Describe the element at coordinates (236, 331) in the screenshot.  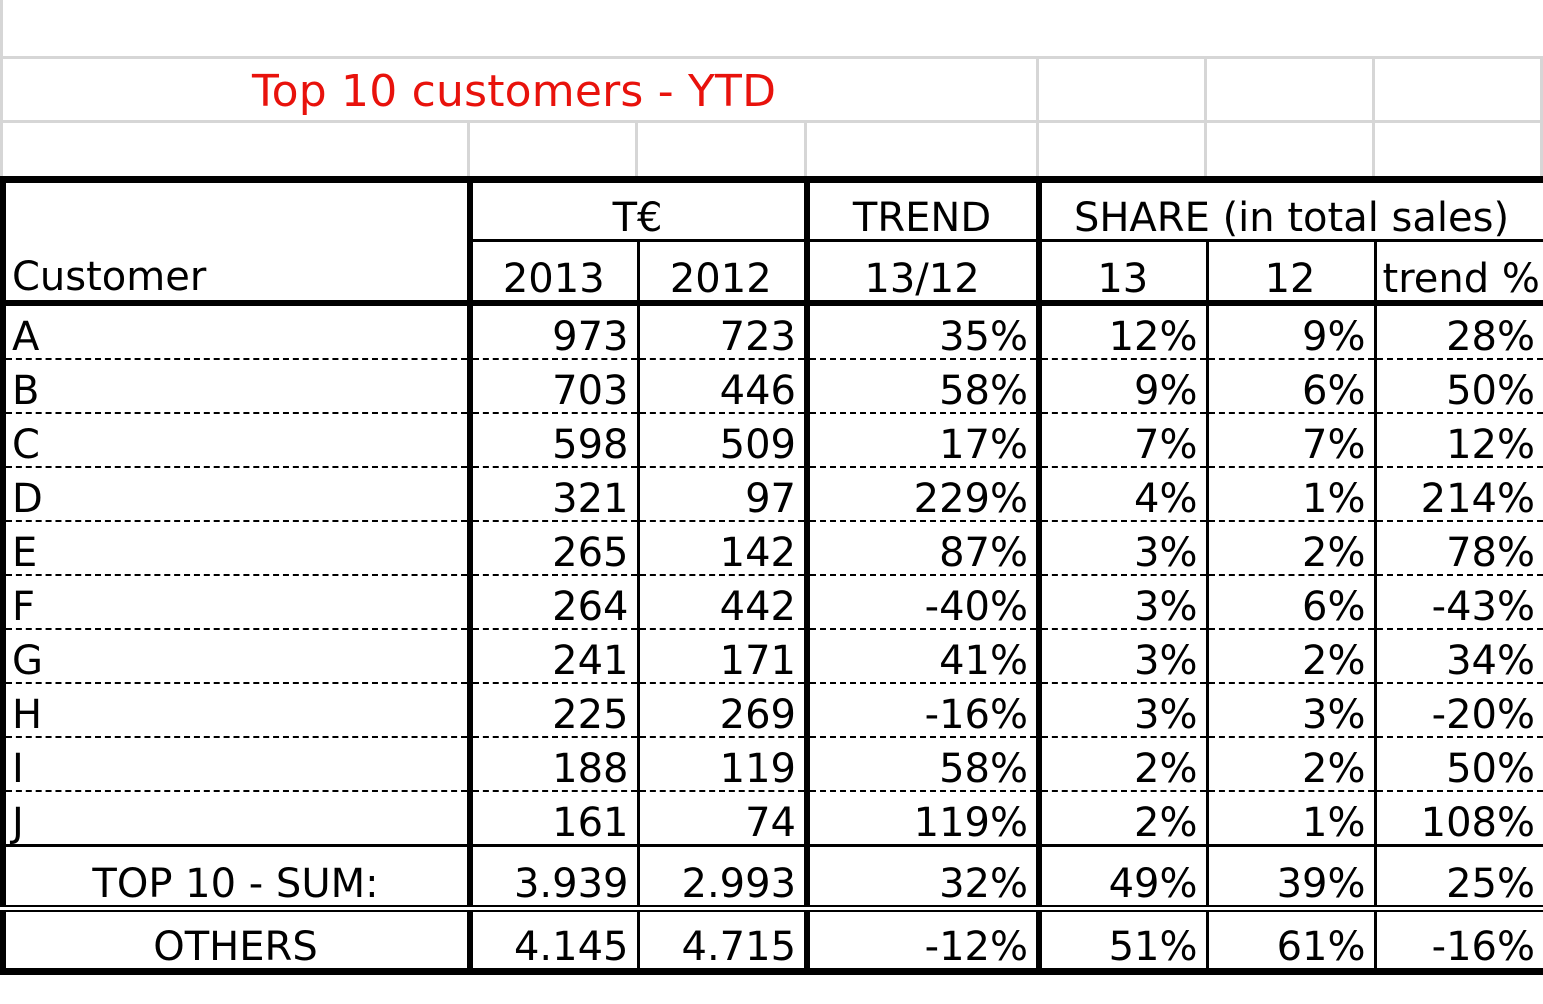
I see `cell-customer: A` at that location.